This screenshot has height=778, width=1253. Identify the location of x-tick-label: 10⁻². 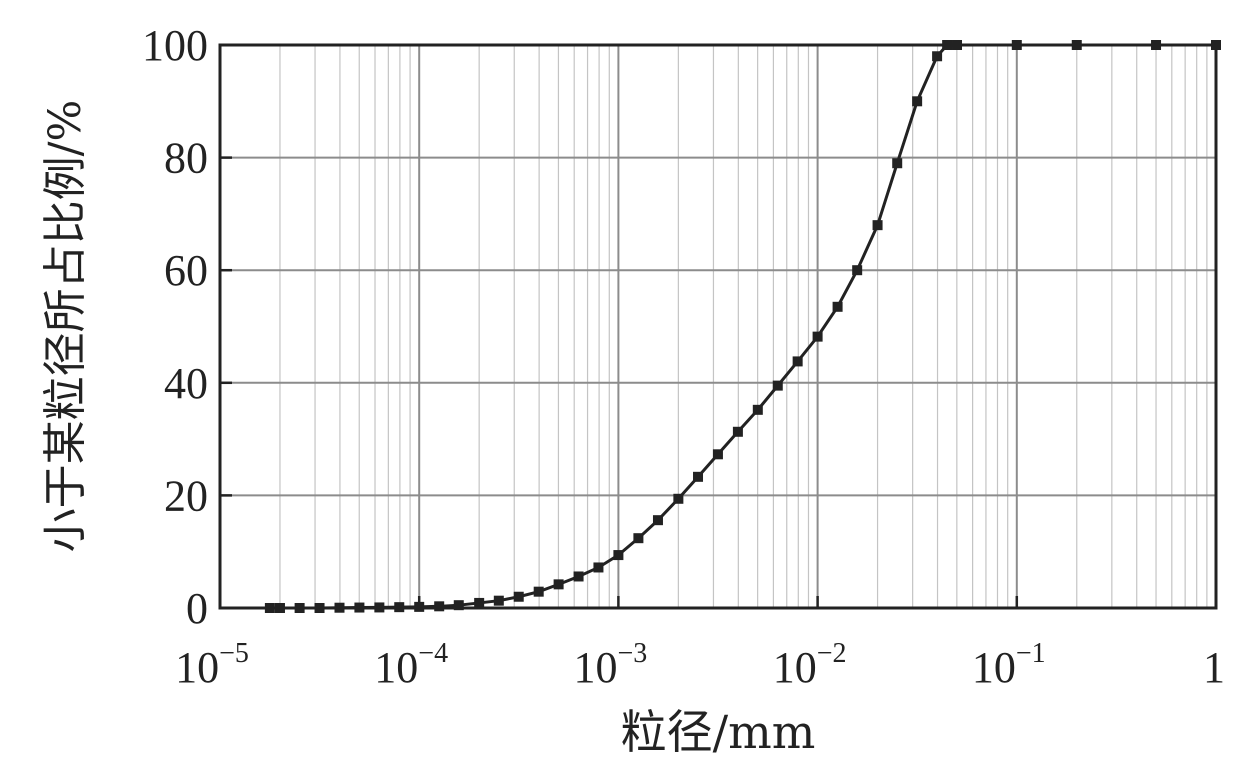
(810, 665).